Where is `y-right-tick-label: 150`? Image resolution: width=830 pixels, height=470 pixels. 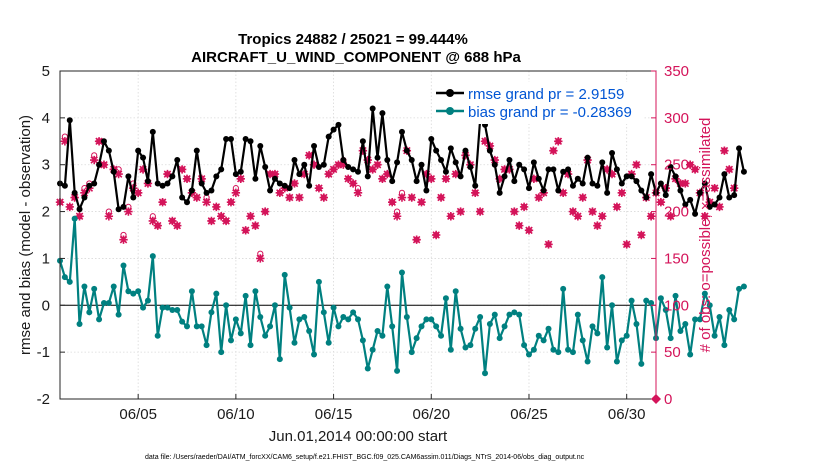
y-right-tick-label: 150 is located at coordinates (676, 258).